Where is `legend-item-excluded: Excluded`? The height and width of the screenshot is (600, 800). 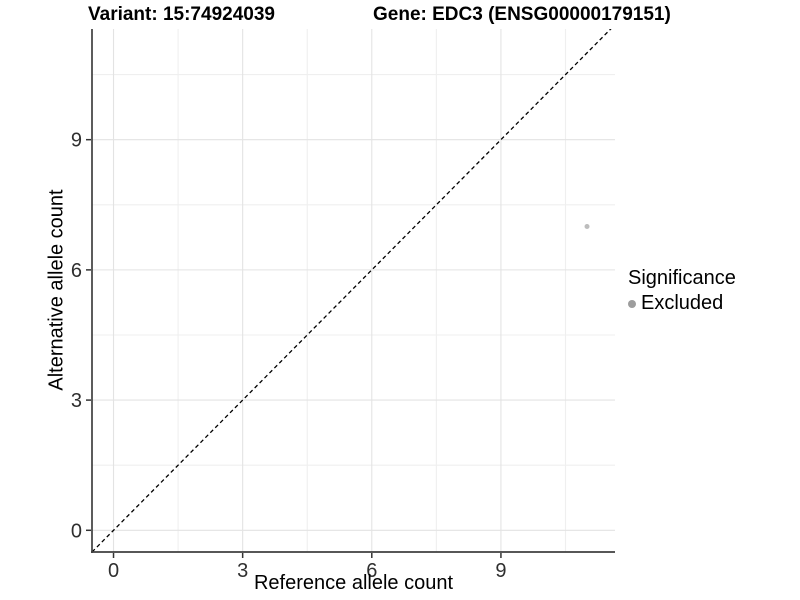 legend-item-excluded: Excluded is located at coordinates (682, 303).